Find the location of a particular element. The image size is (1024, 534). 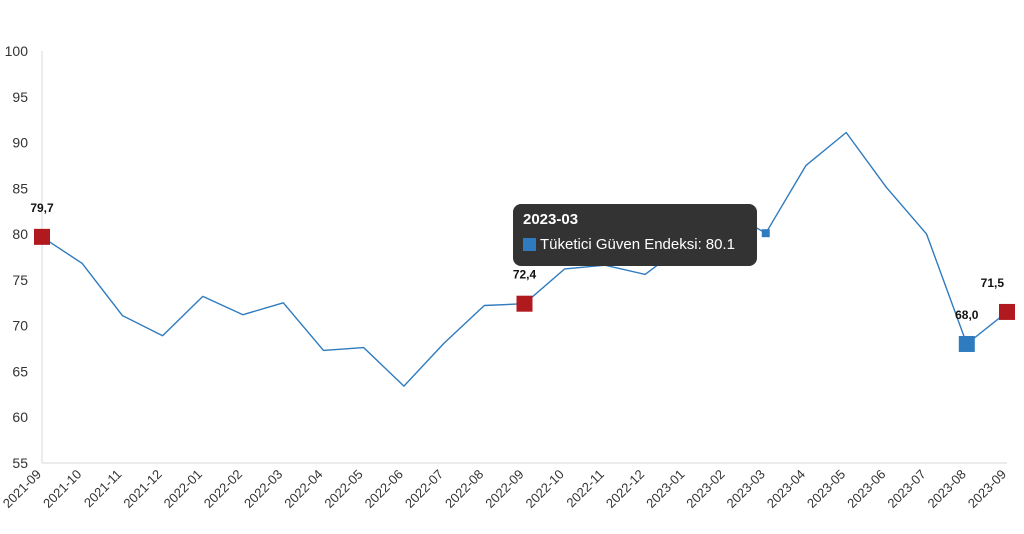

x-tick-label: 2023-03 is located at coordinates (746, 489).